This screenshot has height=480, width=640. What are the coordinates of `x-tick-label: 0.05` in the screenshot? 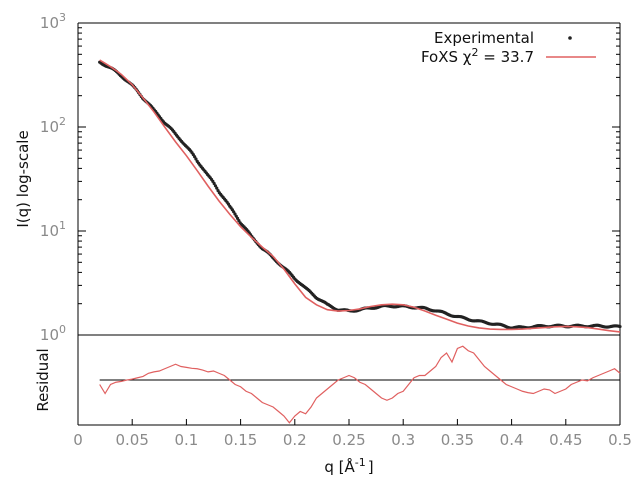 It's located at (131, 440).